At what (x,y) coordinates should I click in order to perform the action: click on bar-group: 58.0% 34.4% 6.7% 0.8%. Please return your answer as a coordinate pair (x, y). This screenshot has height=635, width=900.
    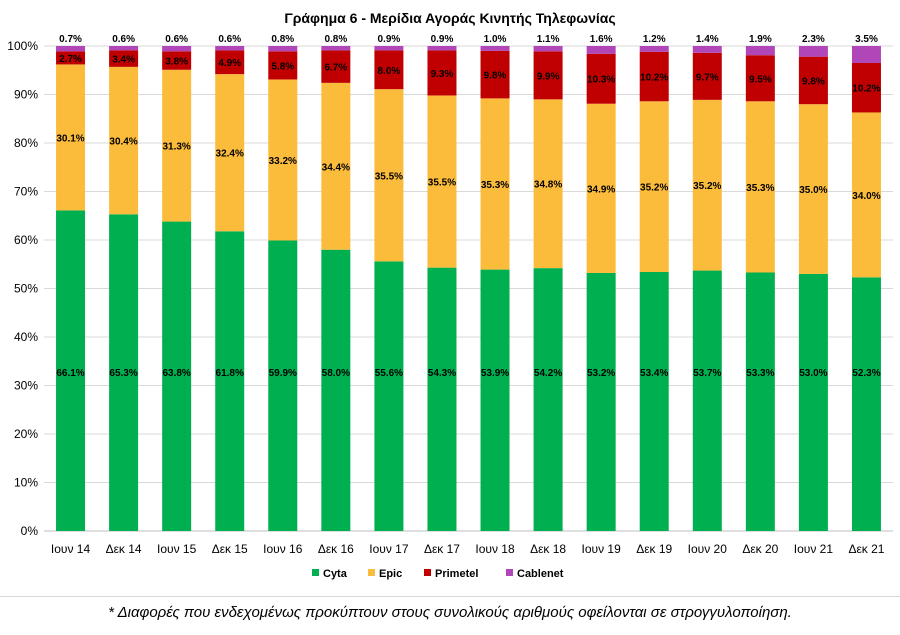
    Looking at the image, I should click on (336, 282).